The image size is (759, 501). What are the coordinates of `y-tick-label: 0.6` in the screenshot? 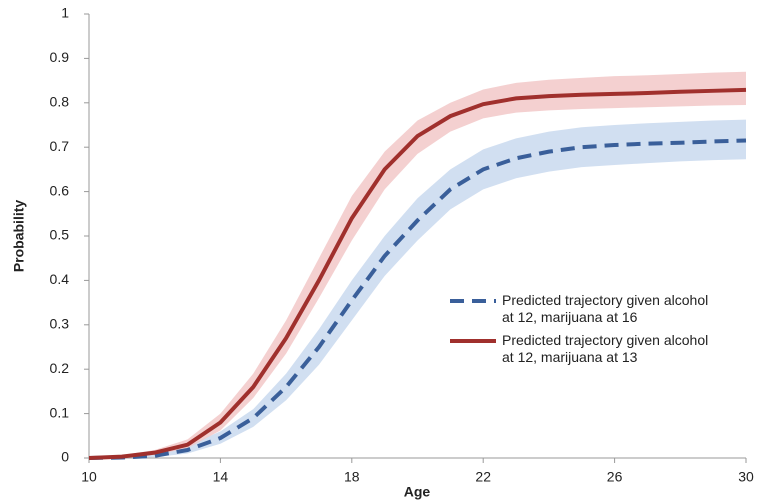 It's located at (60, 190).